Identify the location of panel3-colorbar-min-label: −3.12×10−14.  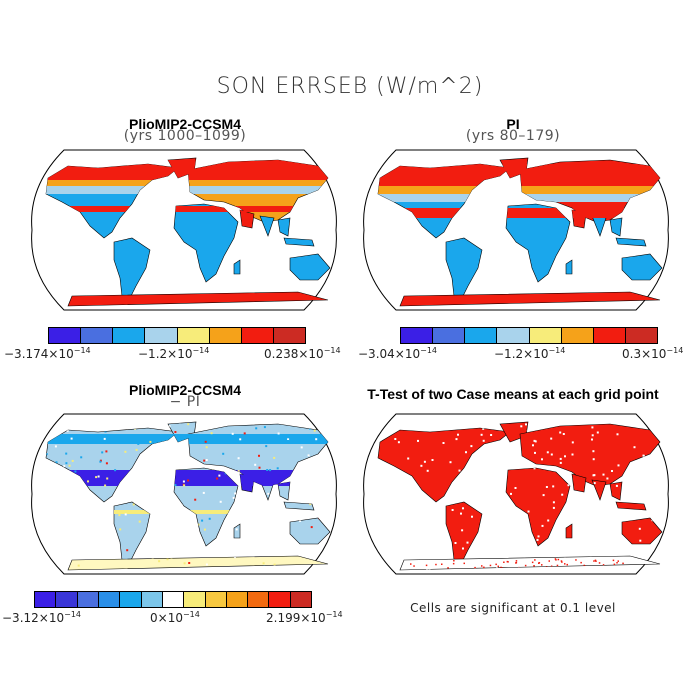
(41, 617).